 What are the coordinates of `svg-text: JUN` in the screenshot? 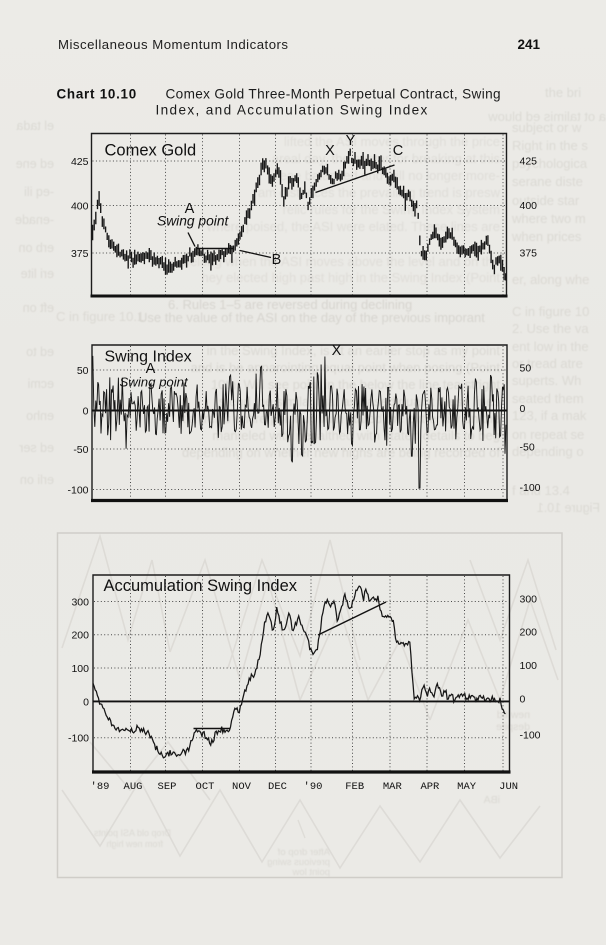 It's located at (508, 787).